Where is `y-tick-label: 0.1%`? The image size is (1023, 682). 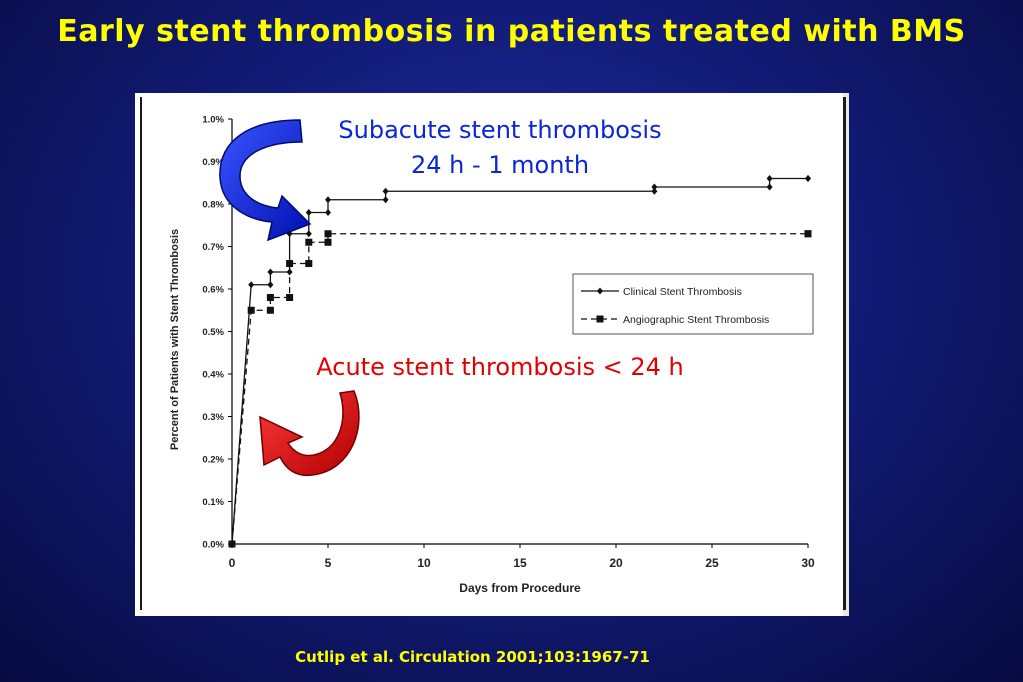
y-tick-label: 0.1% is located at coordinates (213, 502).